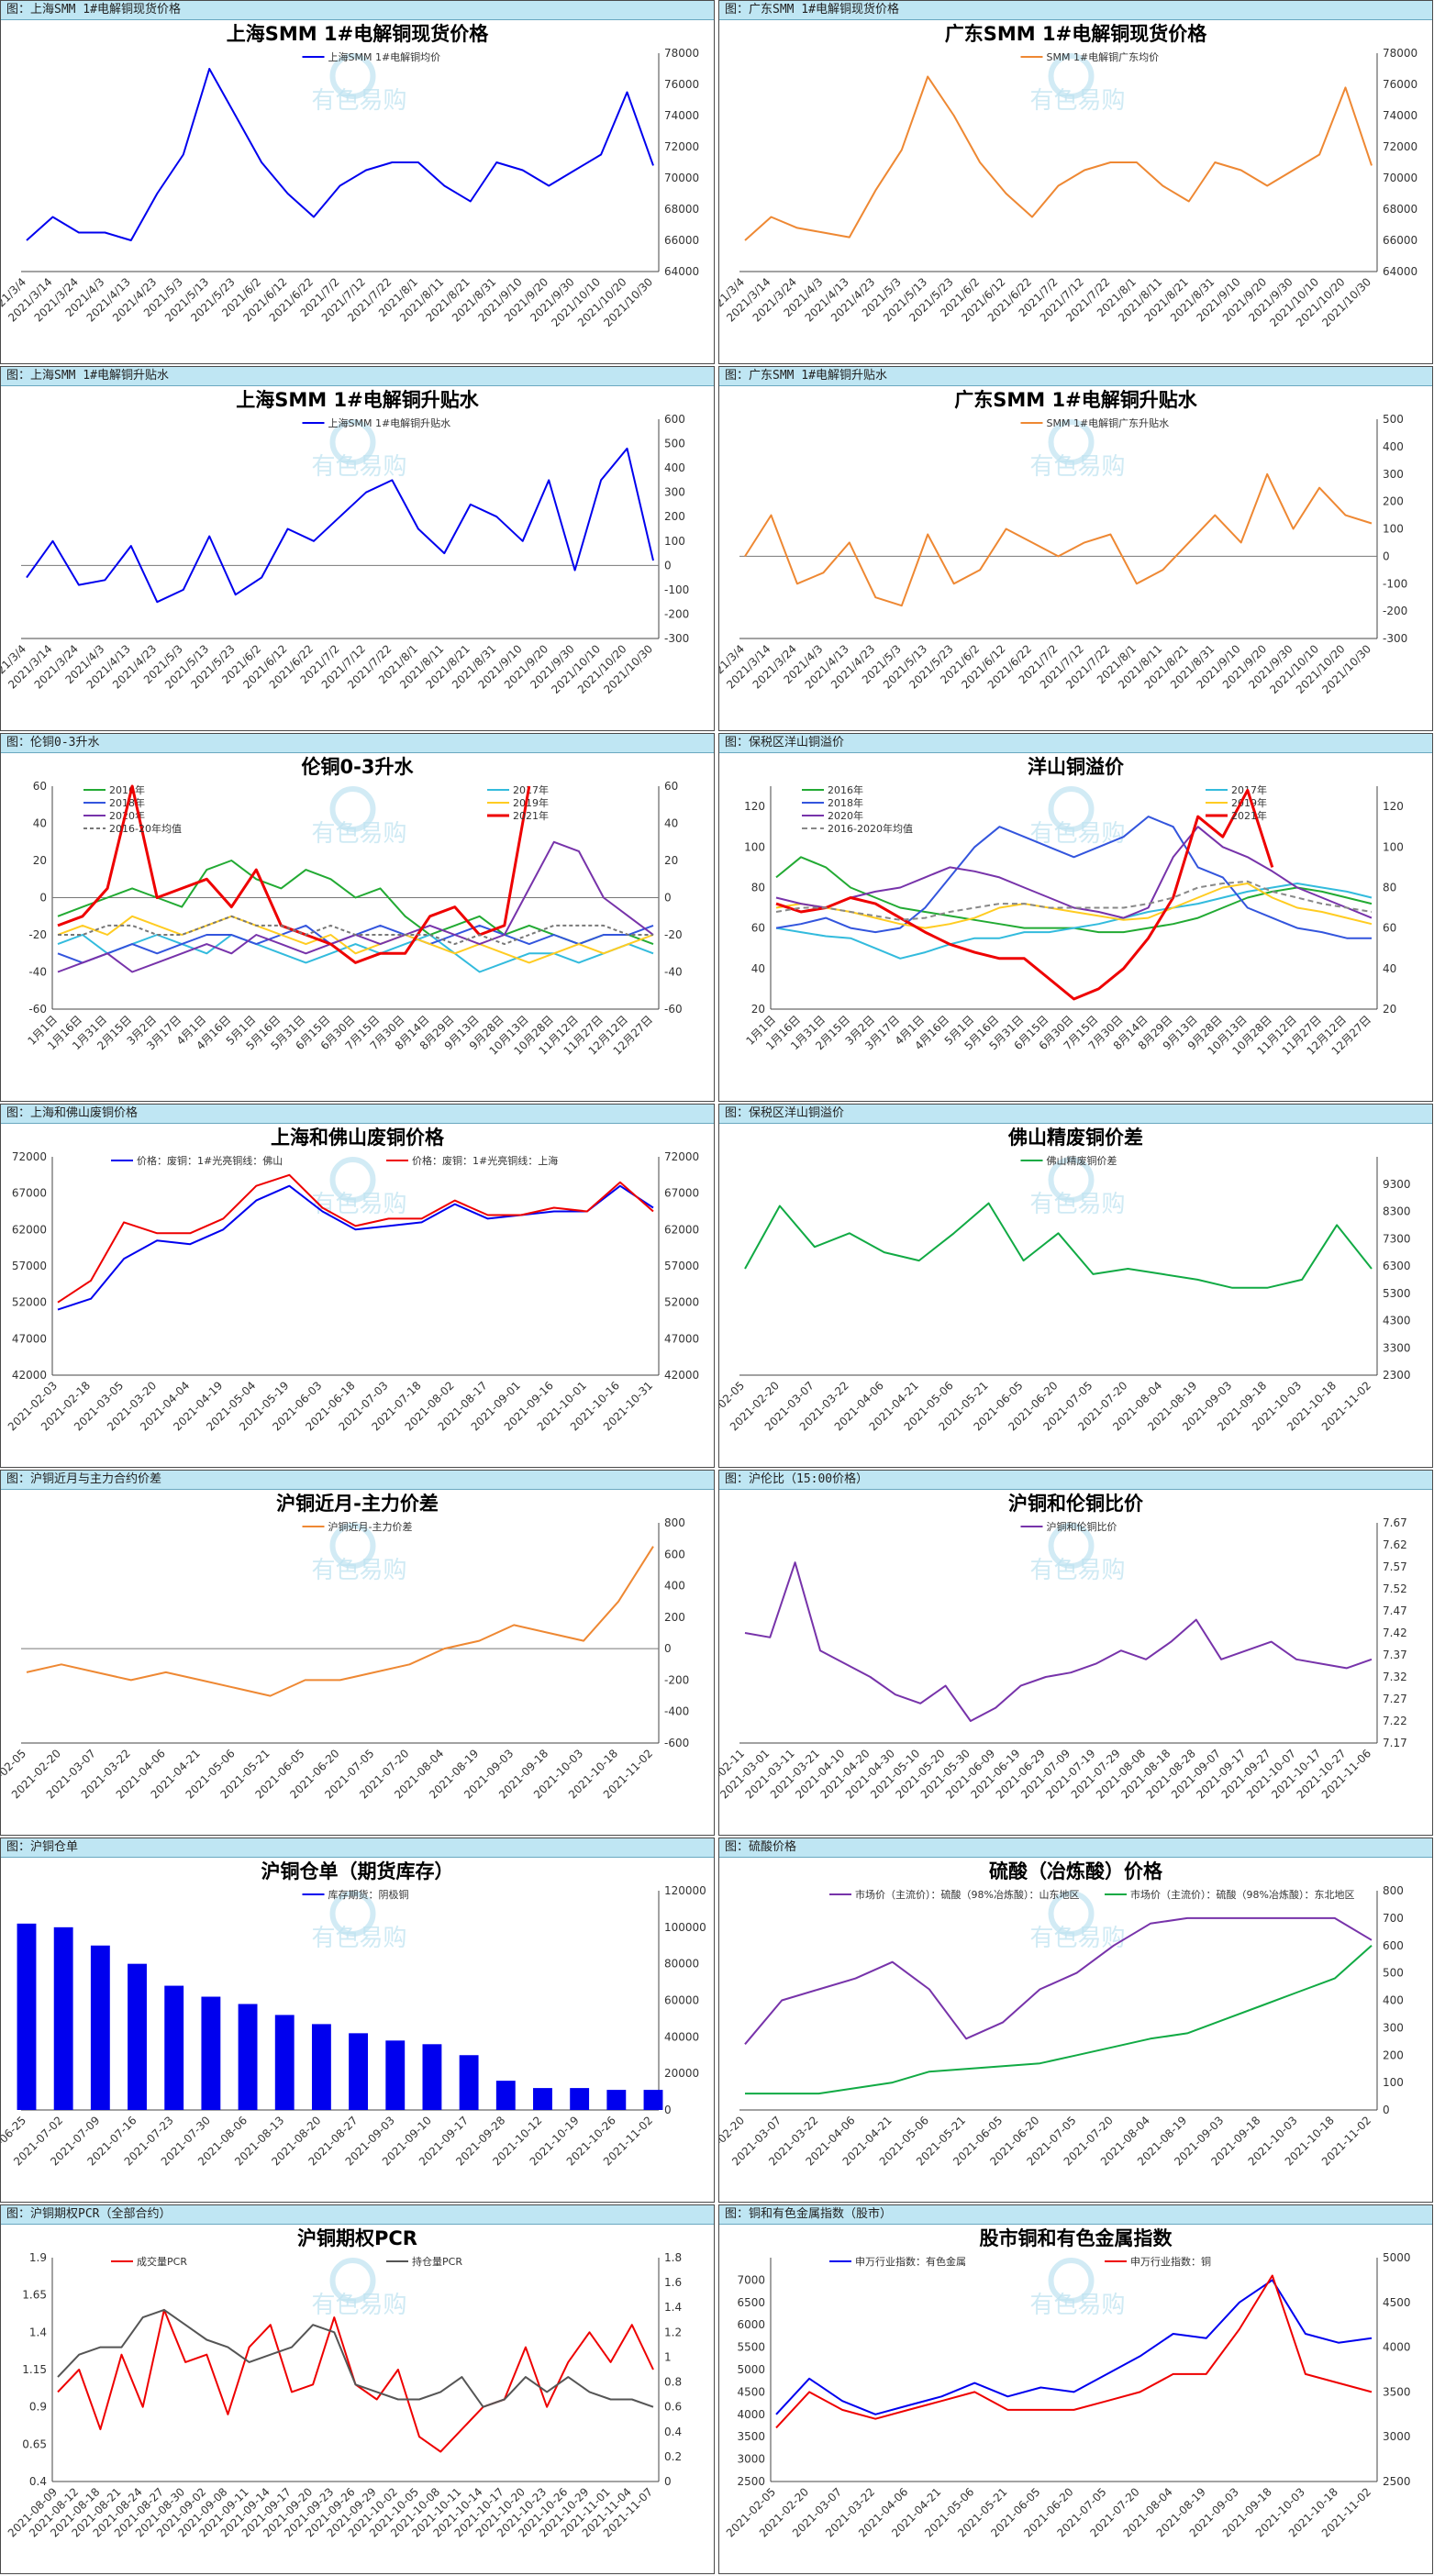 This screenshot has height=2576, width=1434. Describe the element at coordinates (685, 1927) in the screenshot. I see `y-tick-label: 100000` at that location.